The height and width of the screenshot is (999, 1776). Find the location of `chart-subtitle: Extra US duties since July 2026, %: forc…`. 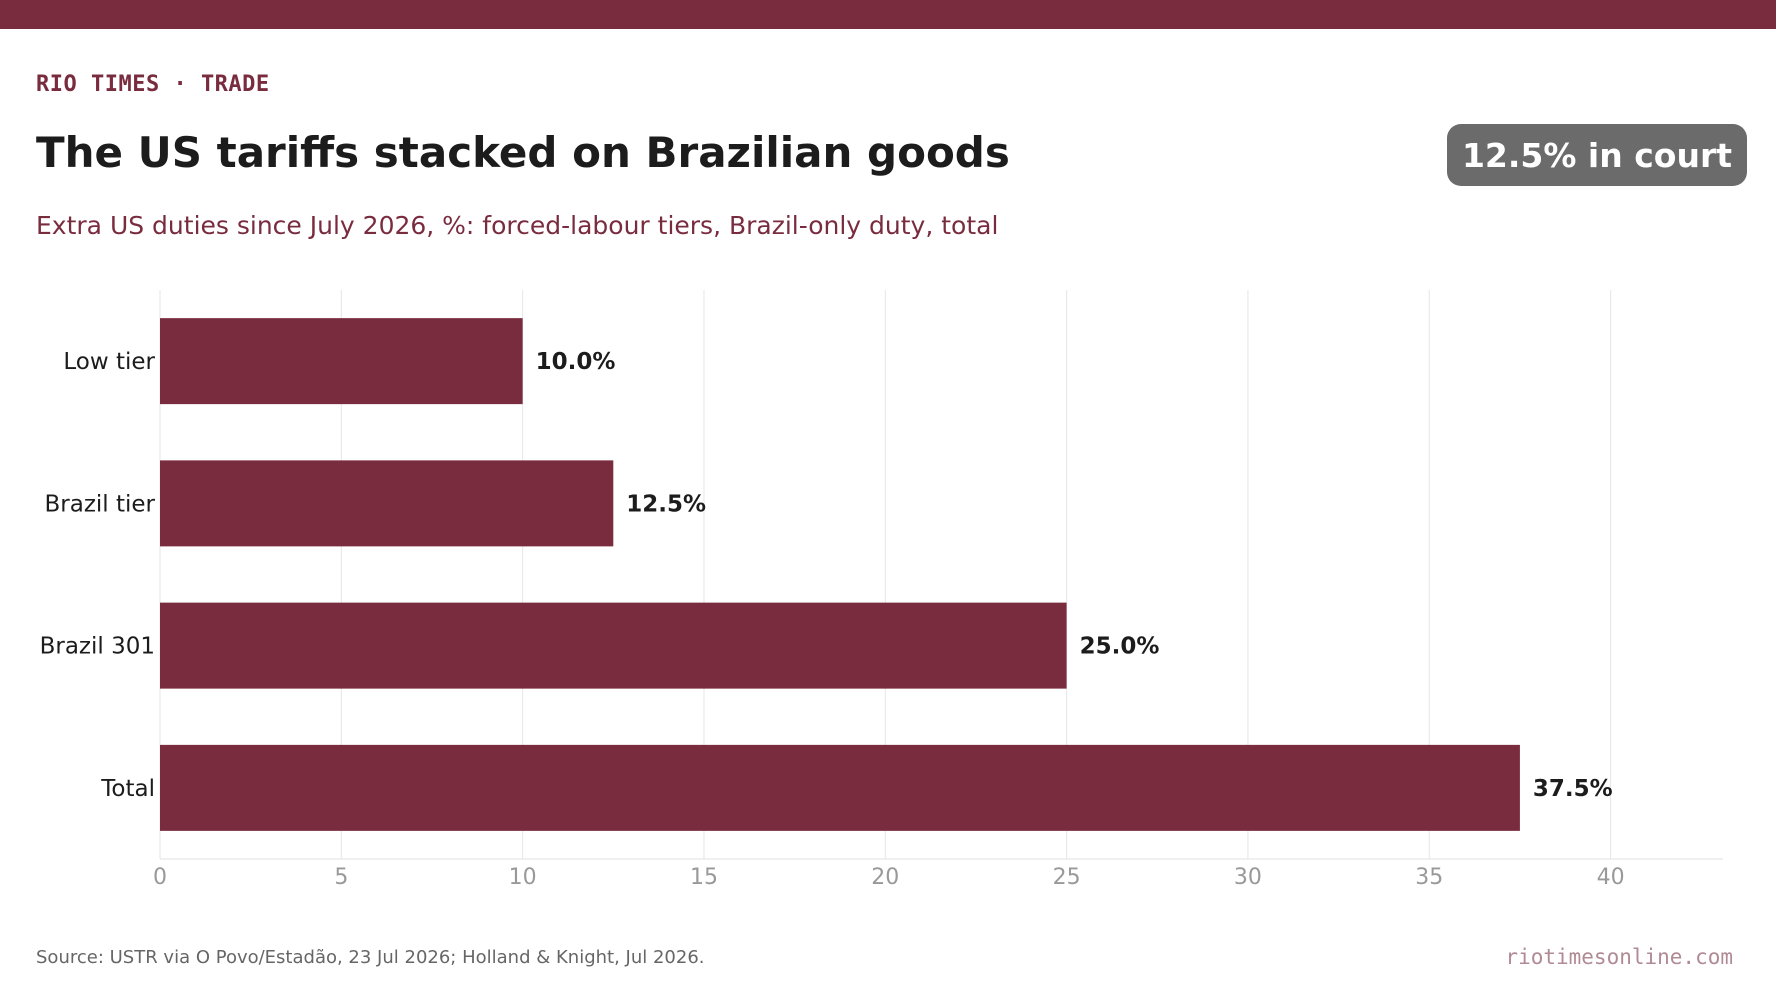

chart-subtitle: Extra US duties since July 2026, %: forc… is located at coordinates (517, 225).